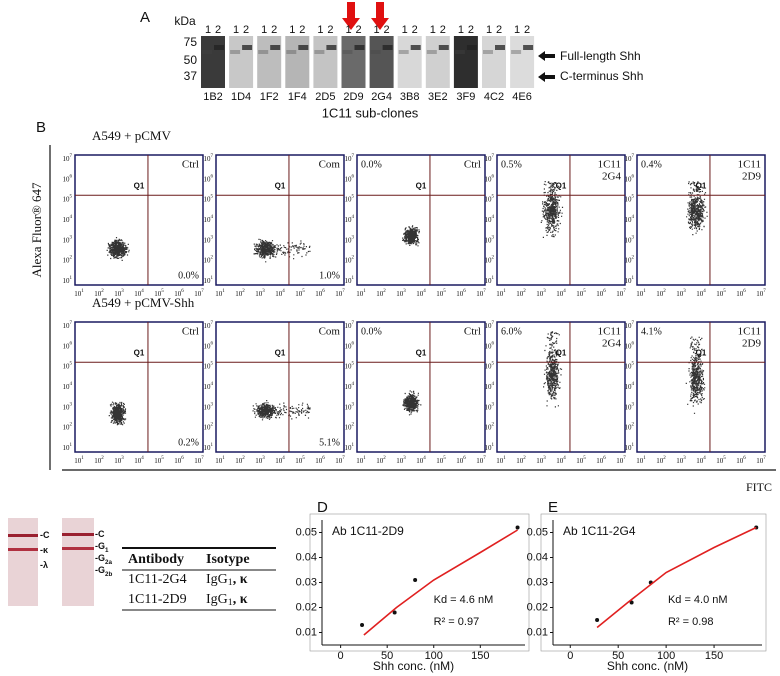 The width and height of the screenshot is (780, 676). I want to click on text-part: IgG, so click(217, 599).